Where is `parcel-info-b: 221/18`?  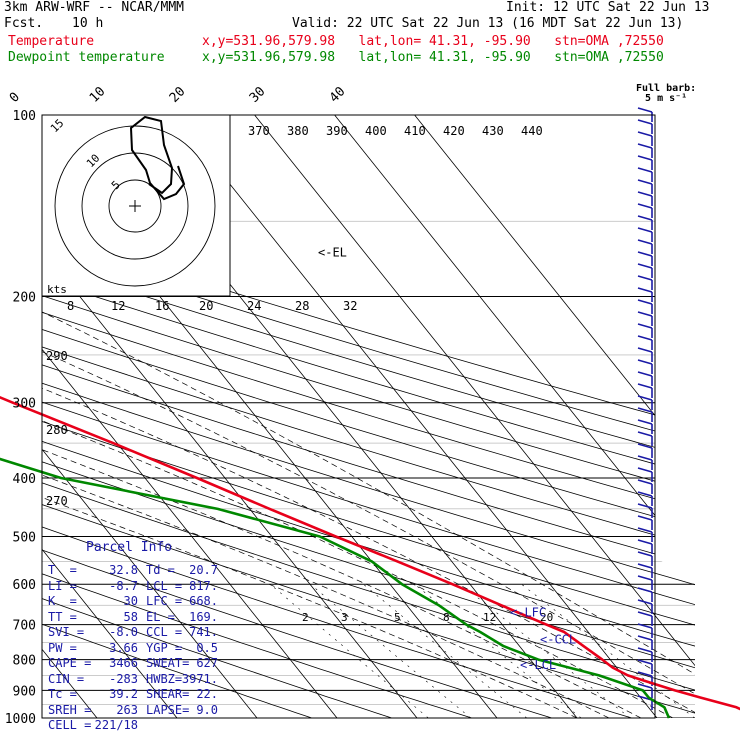
parcel-info-b: 221/18 is located at coordinates (116, 725).